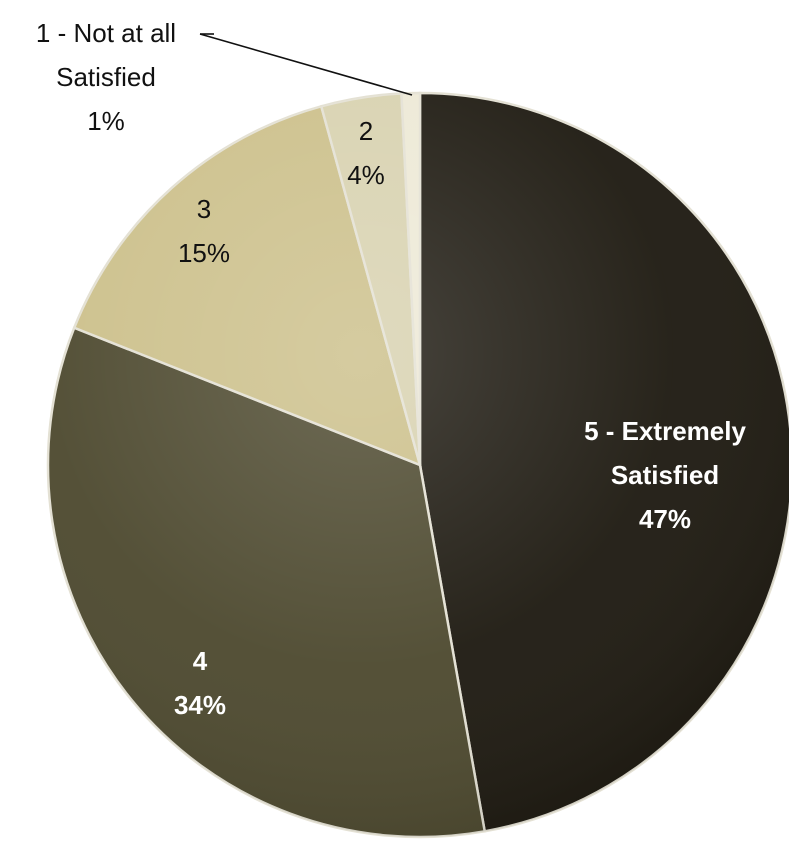  I want to click on slice-1-percent-label: 47%, so click(665, 519).